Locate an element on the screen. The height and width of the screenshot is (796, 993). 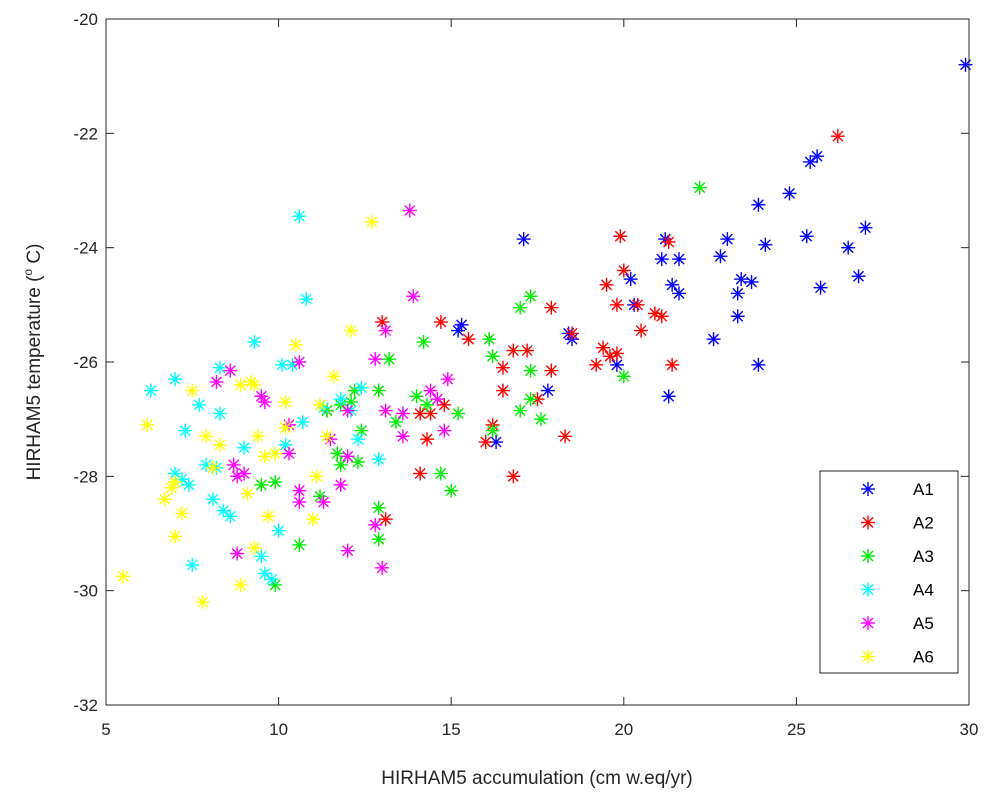
legend-label-a3: A3 is located at coordinates (923, 556).